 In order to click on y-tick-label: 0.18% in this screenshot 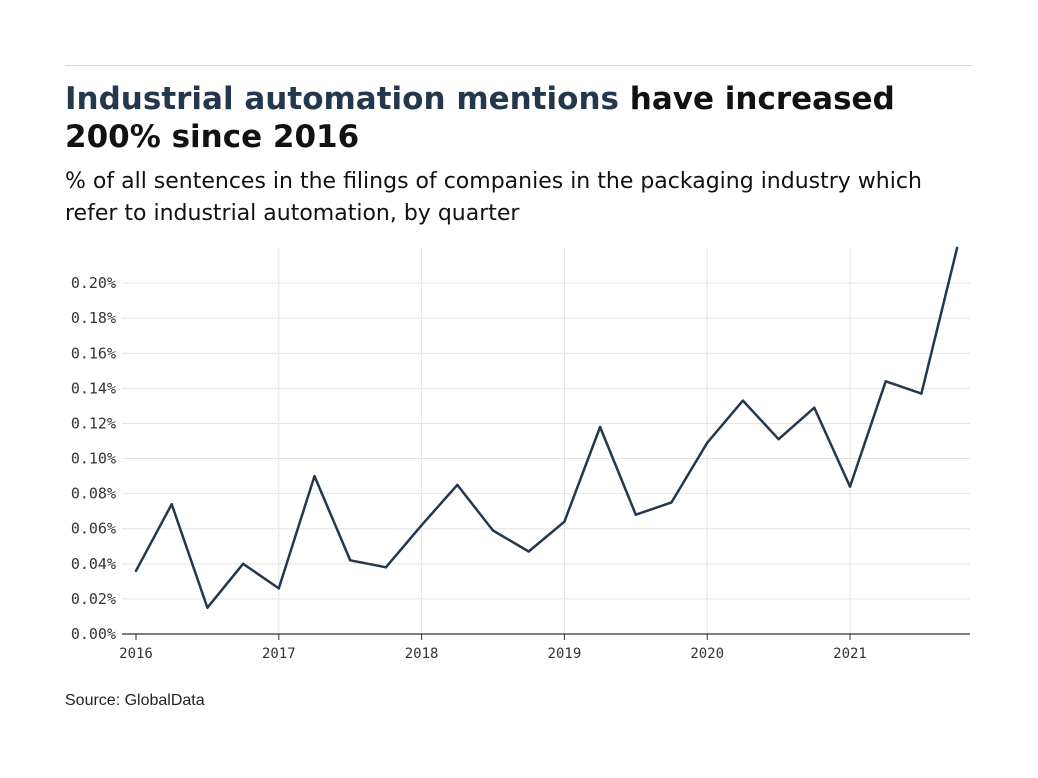, I will do `click(93, 318)`.